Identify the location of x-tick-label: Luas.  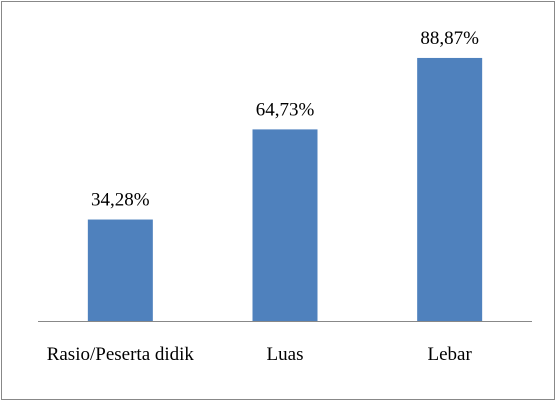
(285, 354).